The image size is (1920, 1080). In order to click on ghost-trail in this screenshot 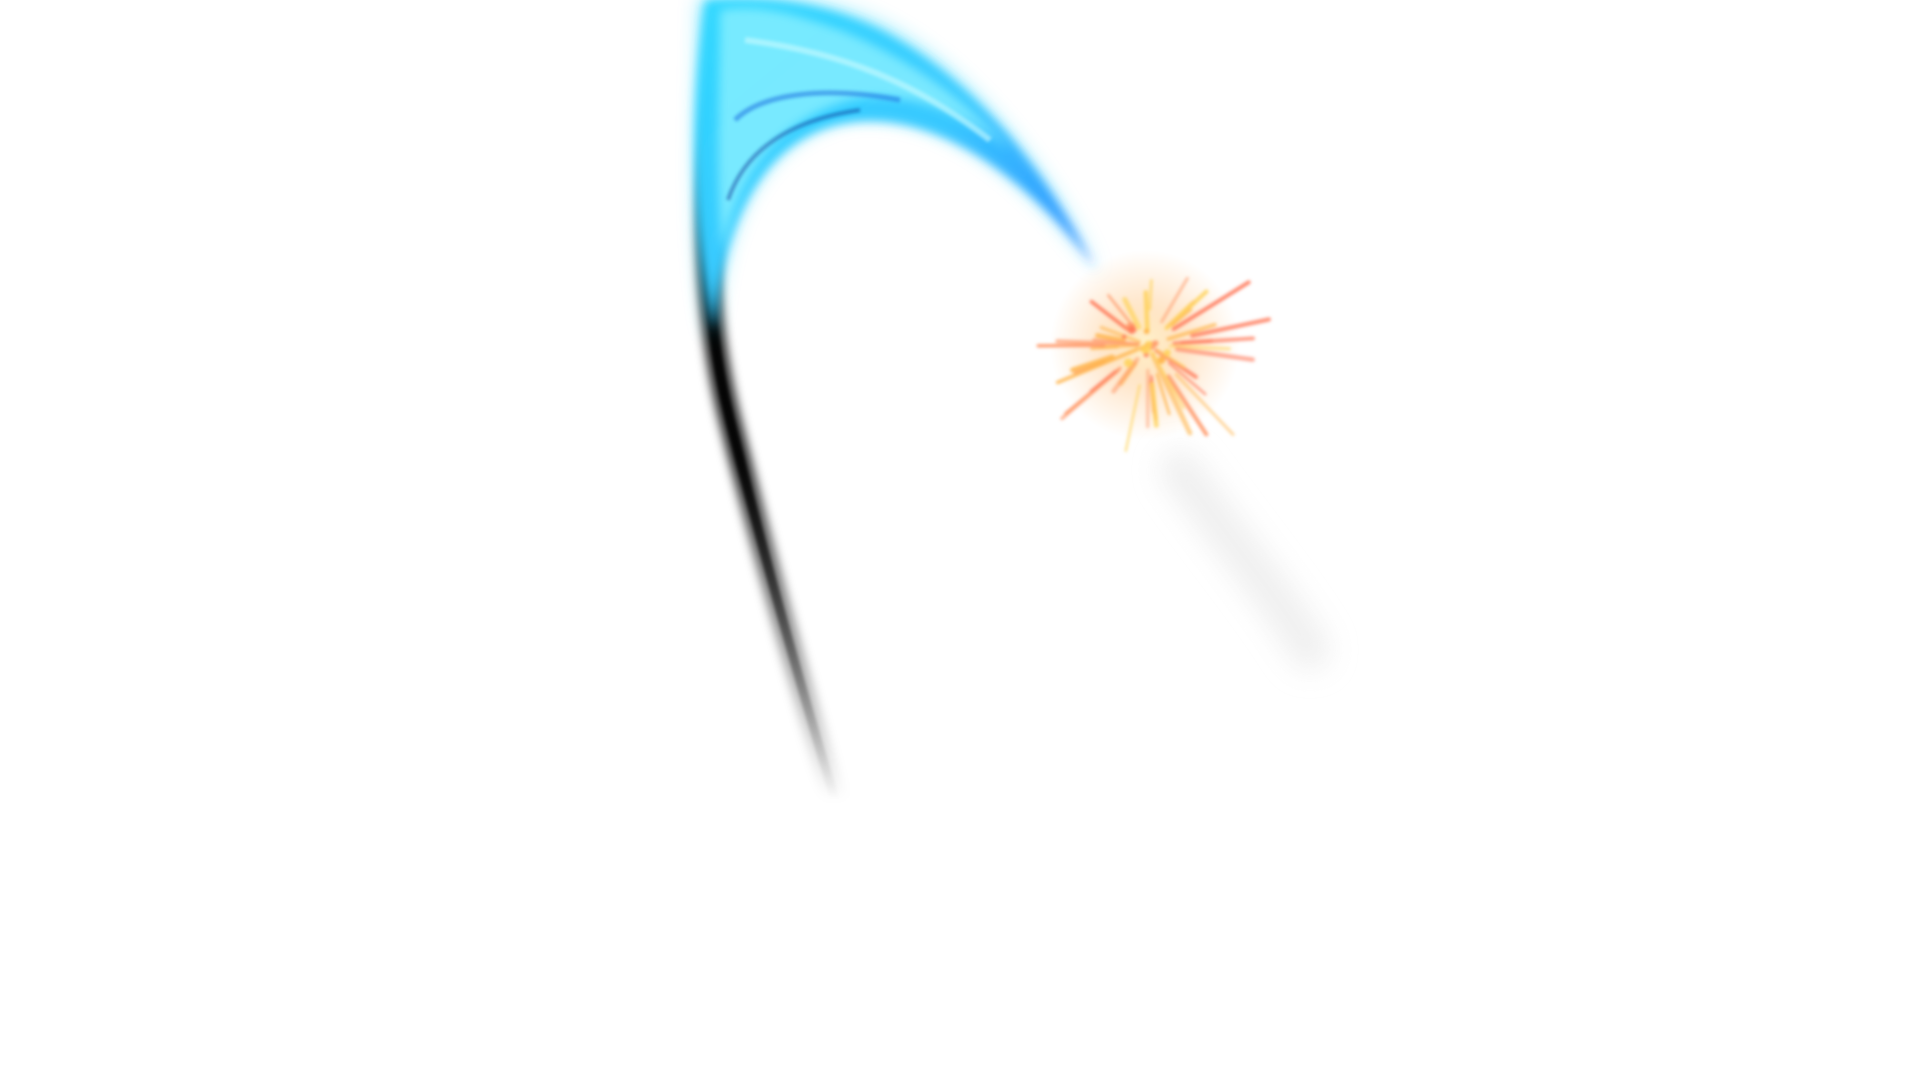, I will do `click(1245, 560)`.